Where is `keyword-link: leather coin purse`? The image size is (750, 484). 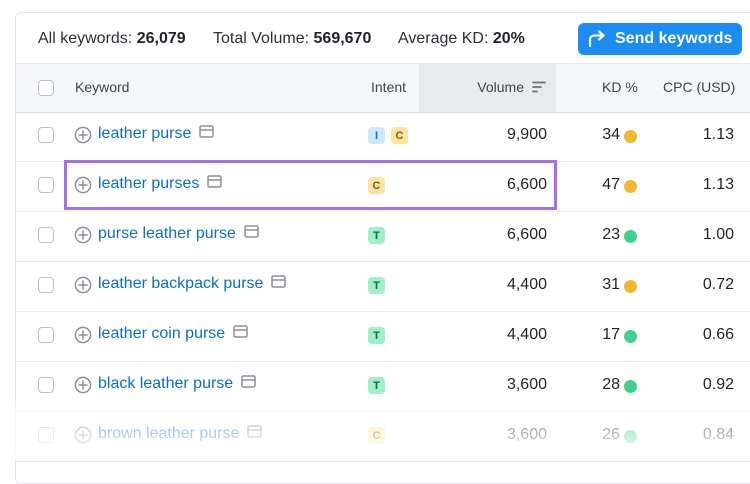 keyword-link: leather coin purse is located at coordinates (173, 334).